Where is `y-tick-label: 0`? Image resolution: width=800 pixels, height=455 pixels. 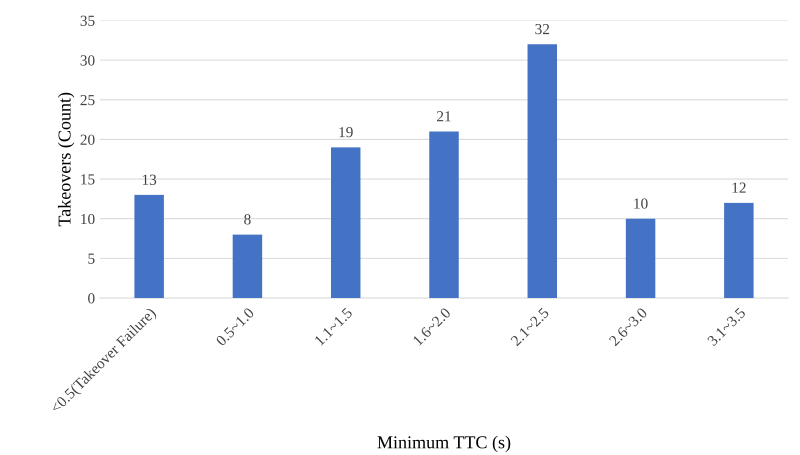
y-tick-label: 0 is located at coordinates (91, 298).